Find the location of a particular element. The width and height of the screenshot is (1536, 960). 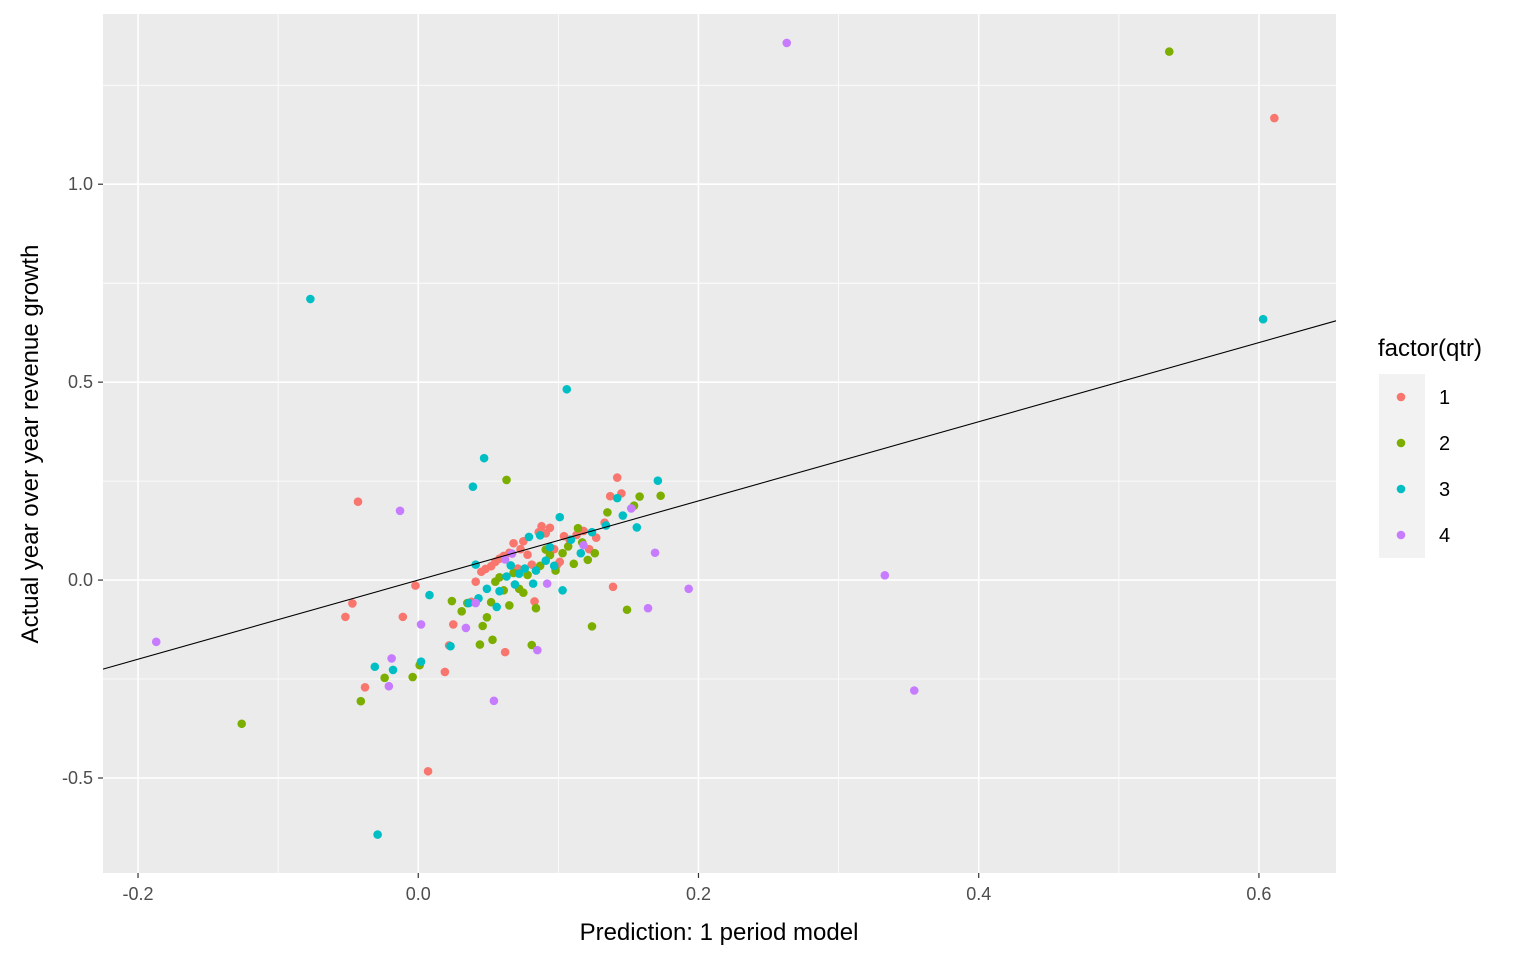

legend-items: 1 2 3 4 is located at coordinates (1423, 467).